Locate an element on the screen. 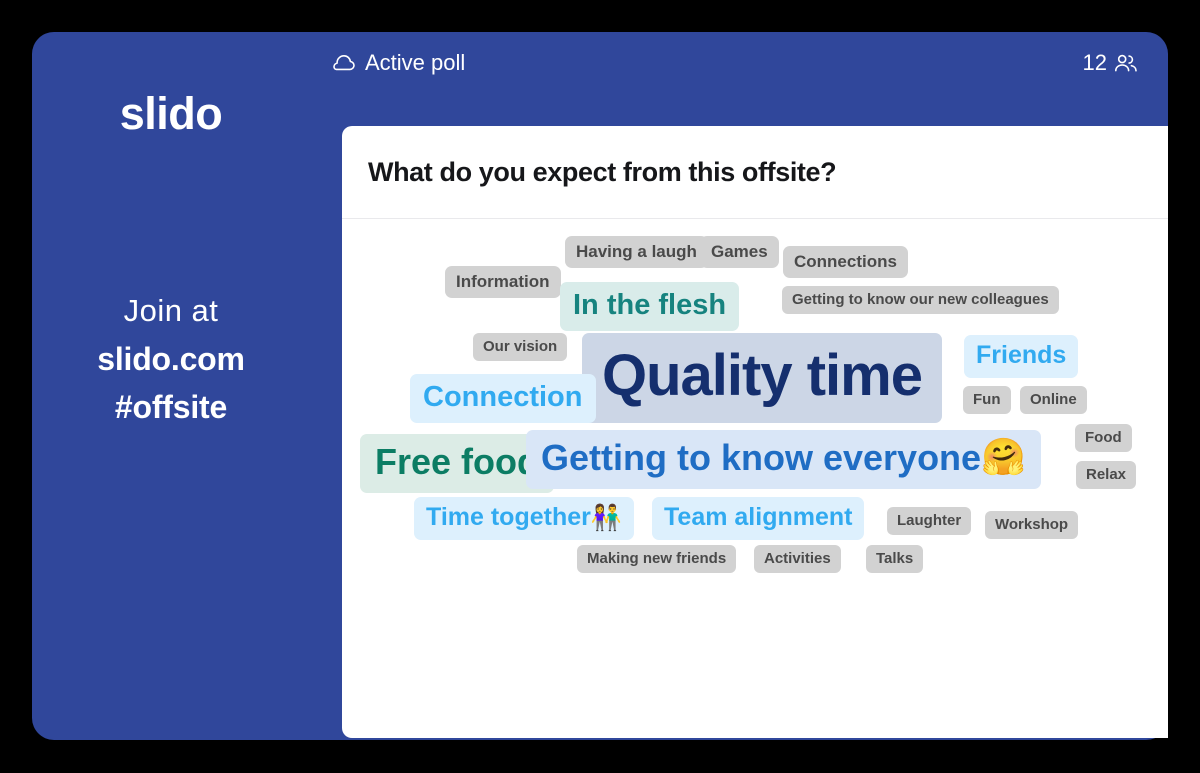 Image resolution: width=1200 pixels, height=773 pixels. slido-logo: slido is located at coordinates (171, 113).